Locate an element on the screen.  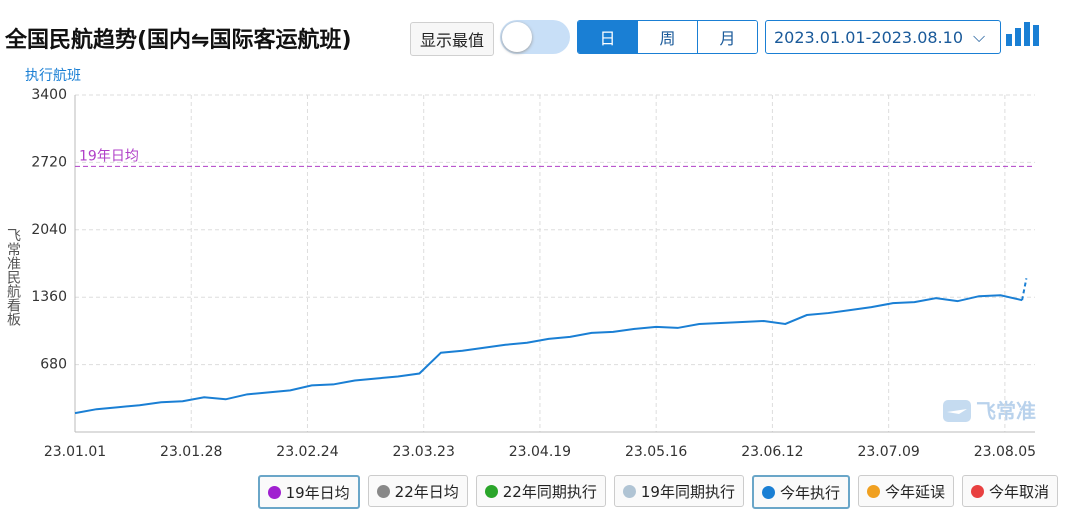
watermark-side: 飞常准民航看板 is located at coordinates (13, 277).